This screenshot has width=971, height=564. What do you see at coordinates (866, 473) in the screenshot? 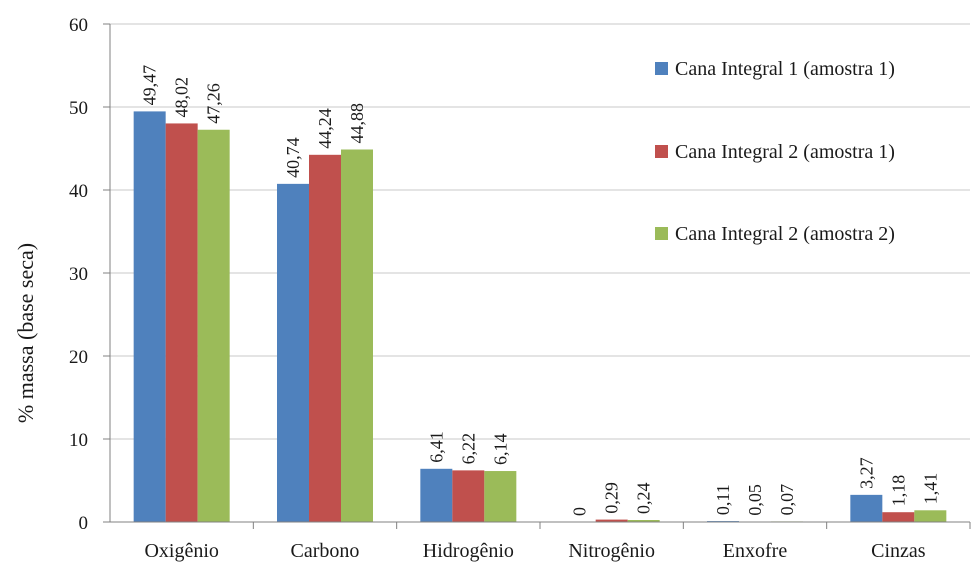
I see `data-label: 3,27` at bounding box center [866, 473].